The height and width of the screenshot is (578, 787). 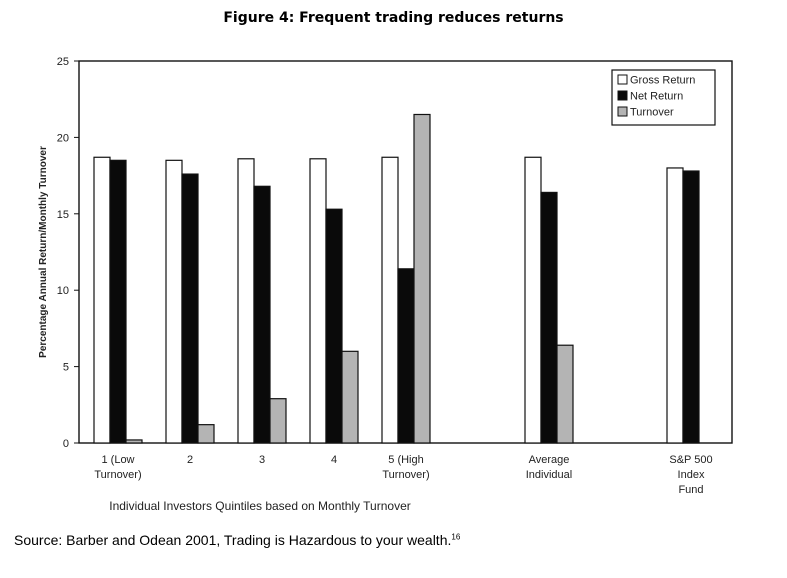 What do you see at coordinates (656, 97) in the screenshot?
I see `legend-label: Net Return` at bounding box center [656, 97].